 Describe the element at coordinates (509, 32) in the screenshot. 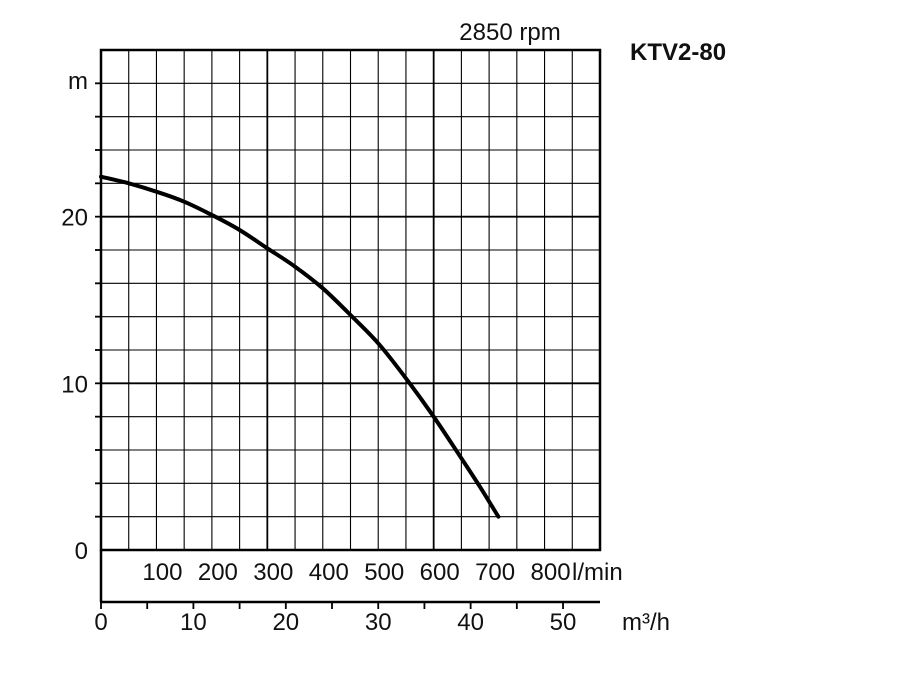

I see `rpm-label: 2850 rpm` at that location.